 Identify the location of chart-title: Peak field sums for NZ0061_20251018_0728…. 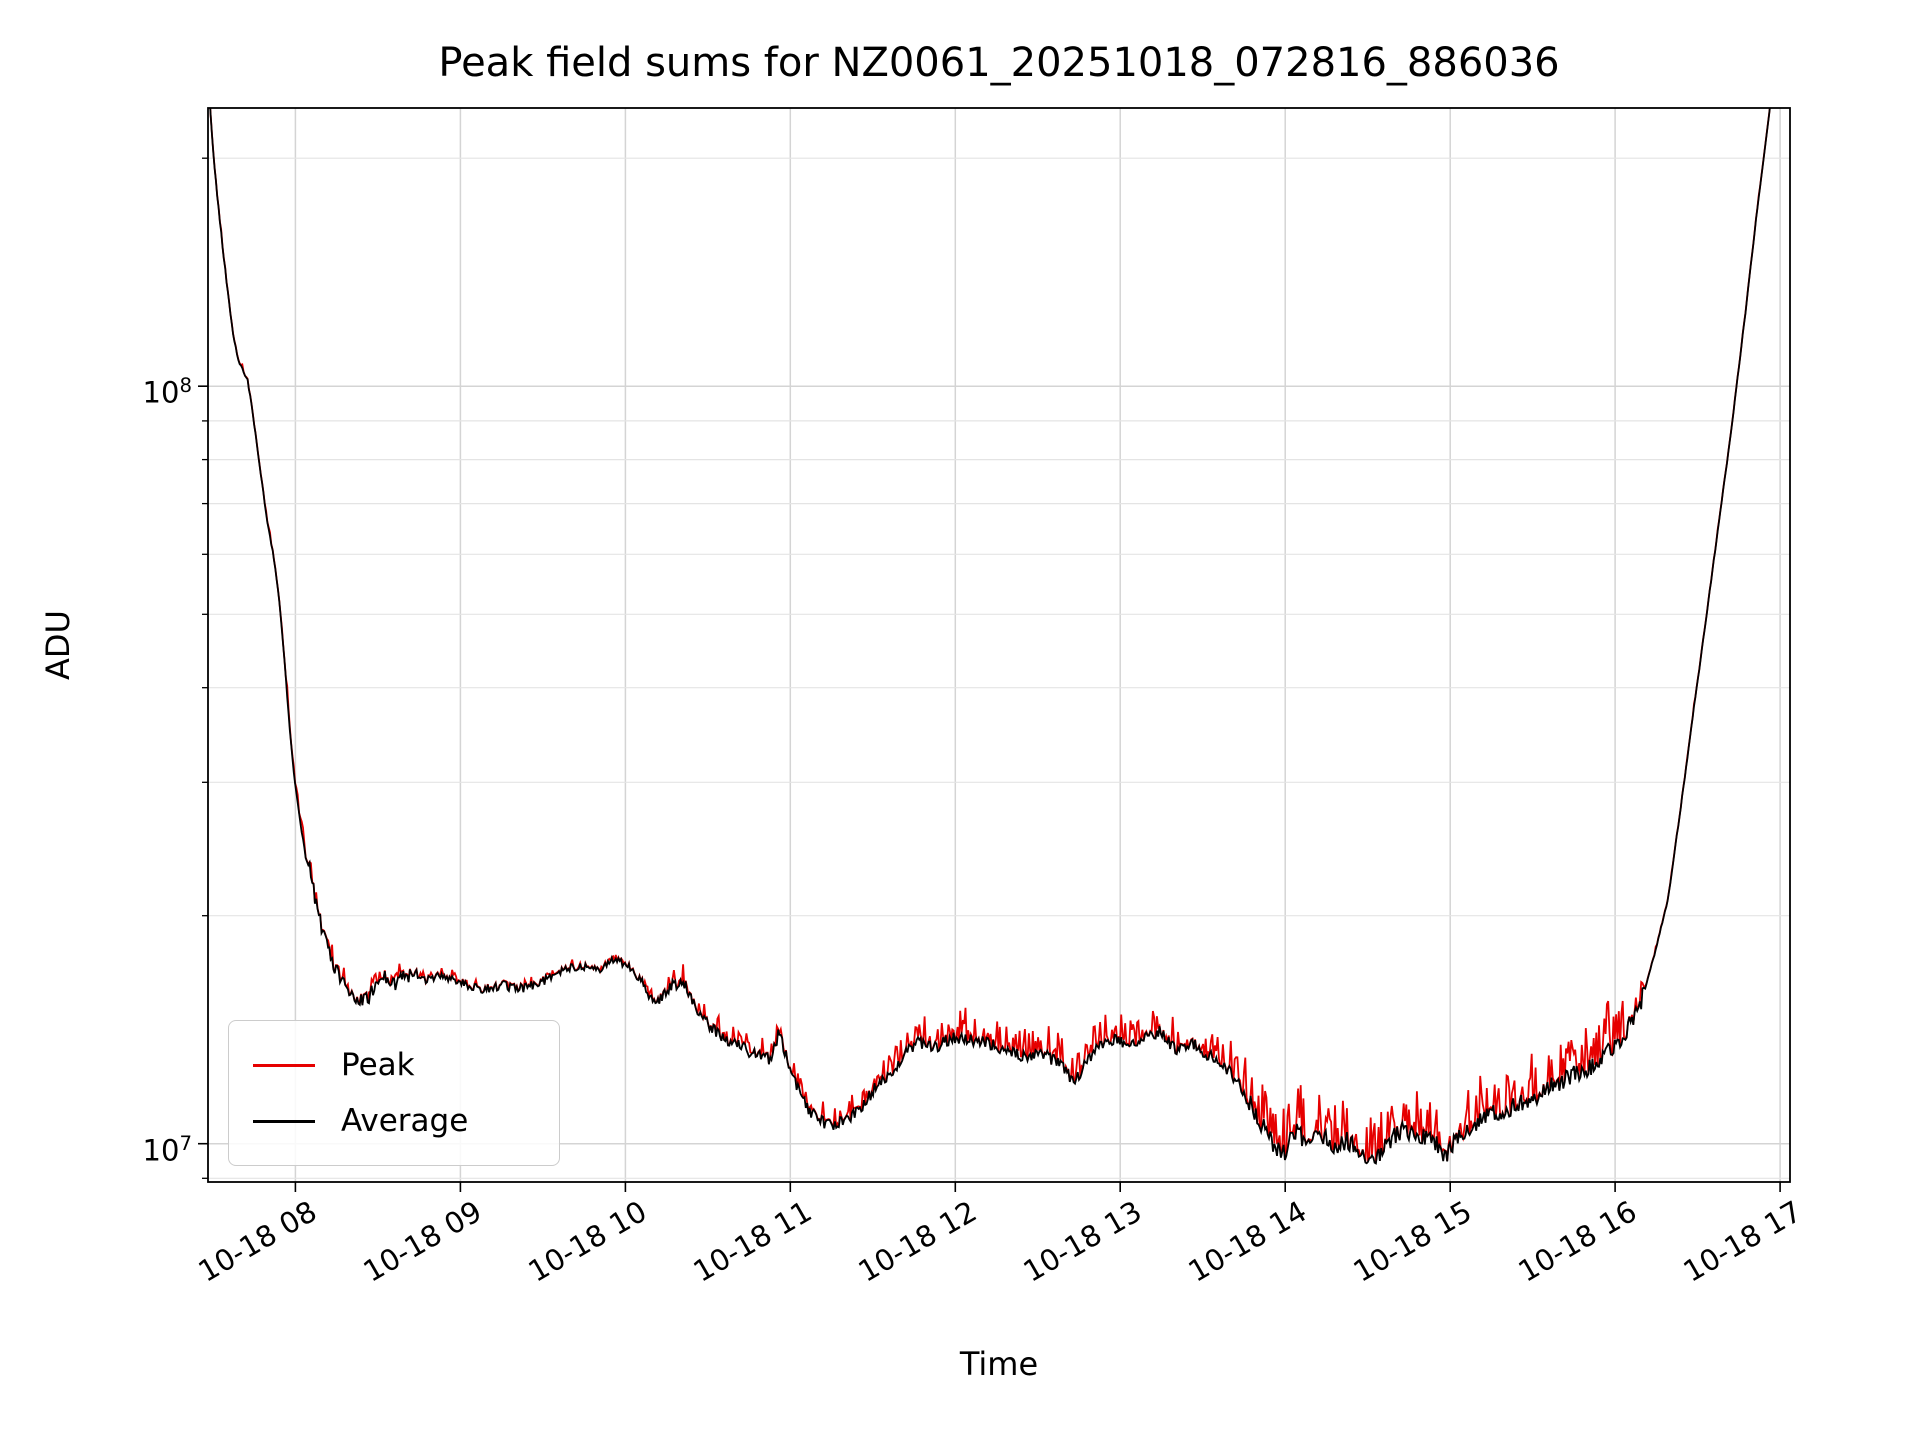
(999, 63).